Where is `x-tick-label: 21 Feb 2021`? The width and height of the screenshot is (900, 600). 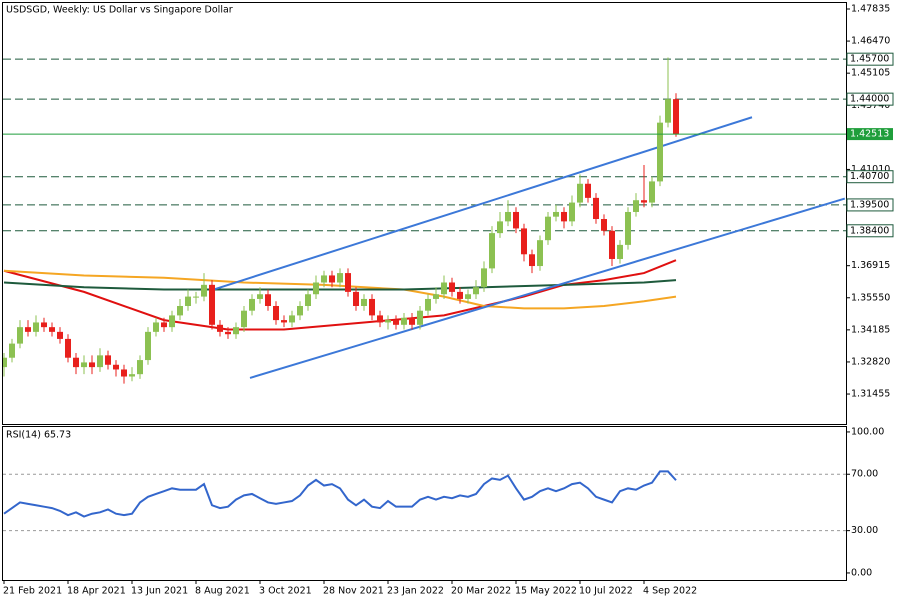
x-tick-label: 21 Feb 2021 is located at coordinates (32, 591).